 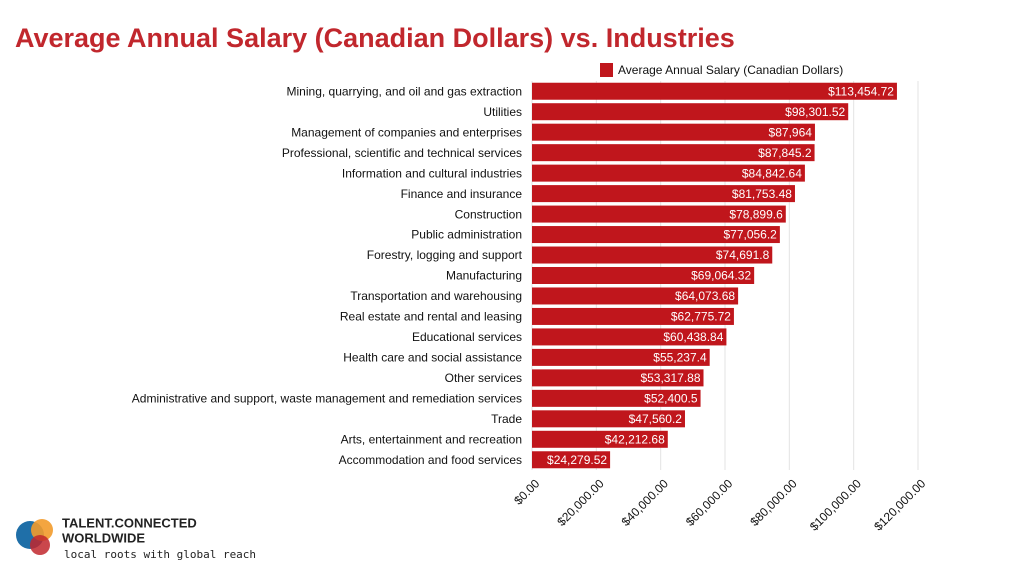 I want to click on value-label: $84,842.64, so click(x=772, y=173).